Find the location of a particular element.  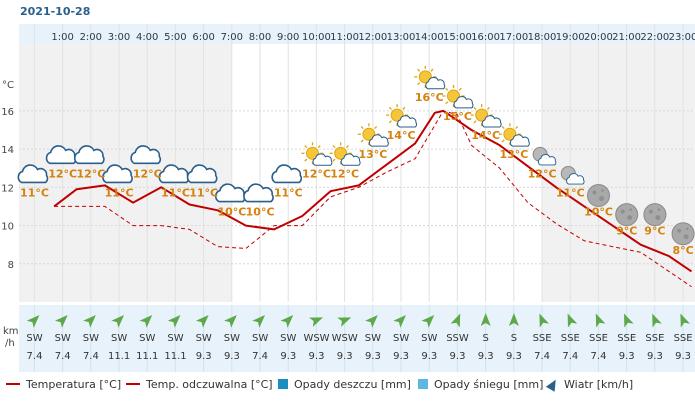

temp-label: 10°C is located at coordinates (231, 212).